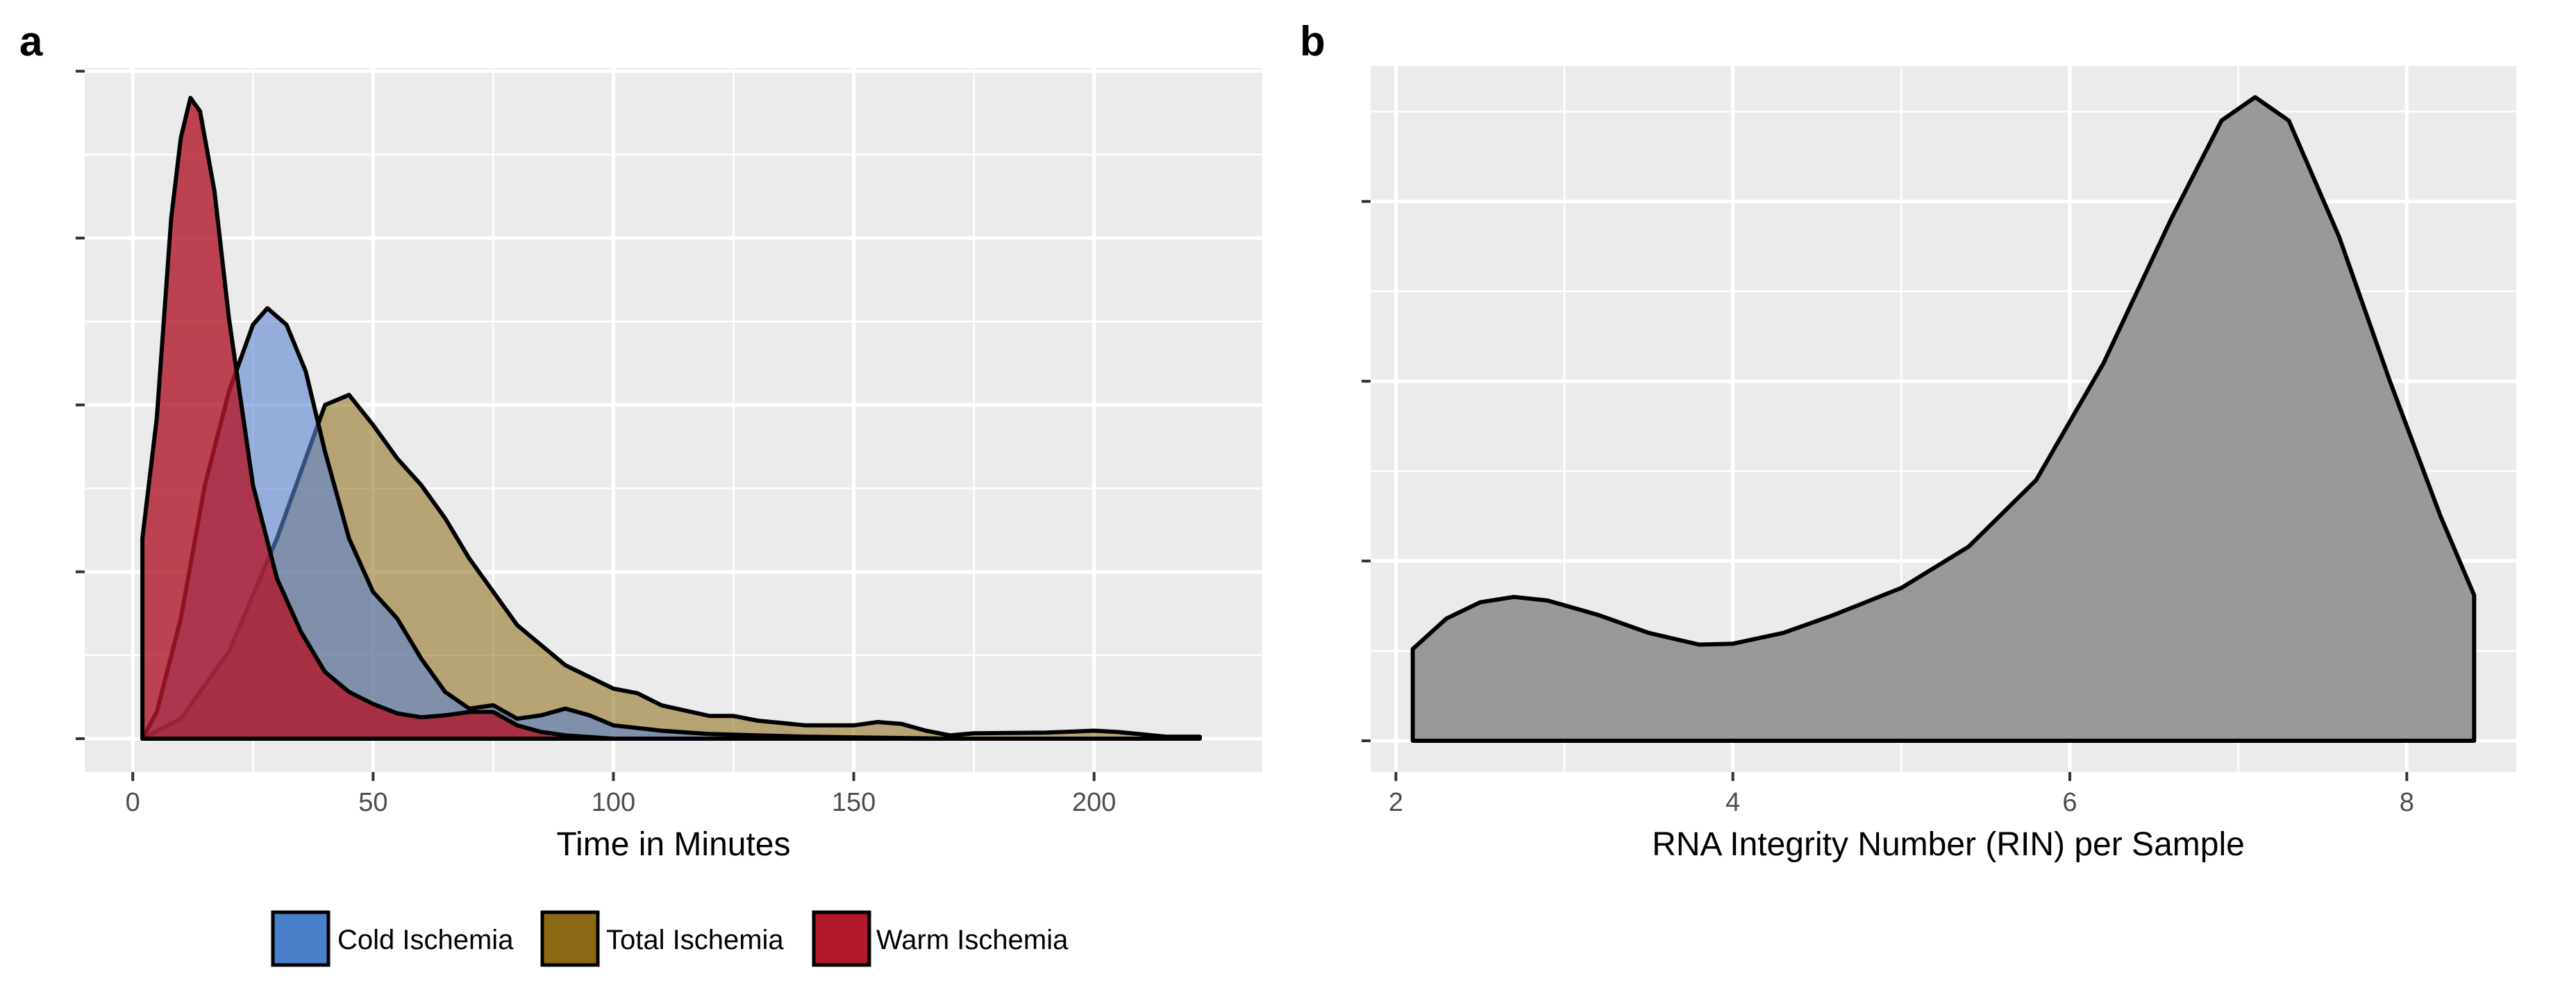  Describe the element at coordinates (378, 418) in the screenshot. I see `density-area-warm-ischemia` at that location.